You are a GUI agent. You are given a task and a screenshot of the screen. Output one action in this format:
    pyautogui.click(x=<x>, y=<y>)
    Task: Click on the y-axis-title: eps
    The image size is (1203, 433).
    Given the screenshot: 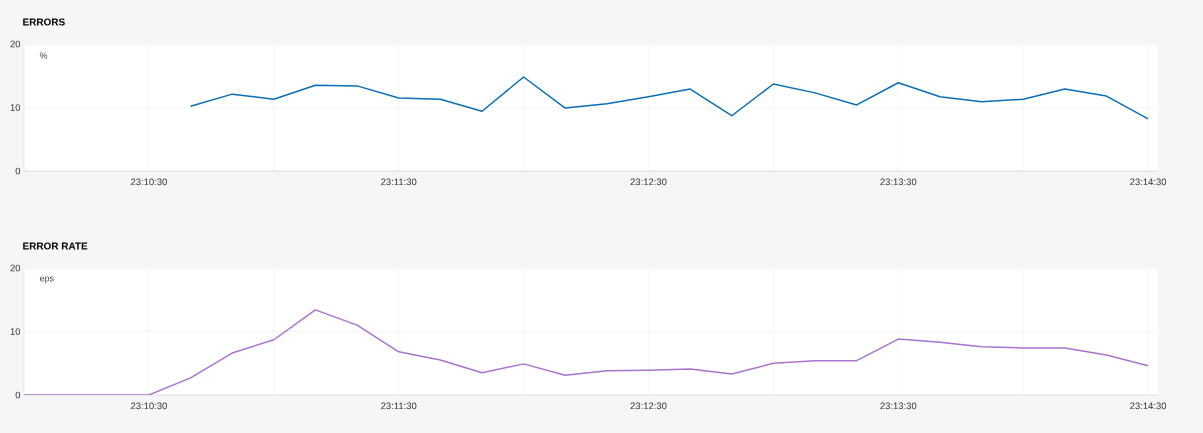 What is the action you would take?
    pyautogui.click(x=46, y=280)
    